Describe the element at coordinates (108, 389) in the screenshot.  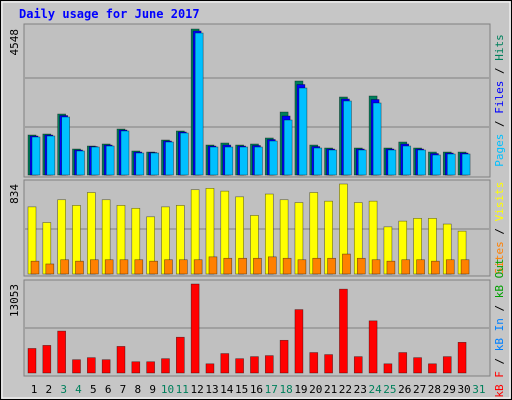
I see `x-tick-label: 6` at that location.